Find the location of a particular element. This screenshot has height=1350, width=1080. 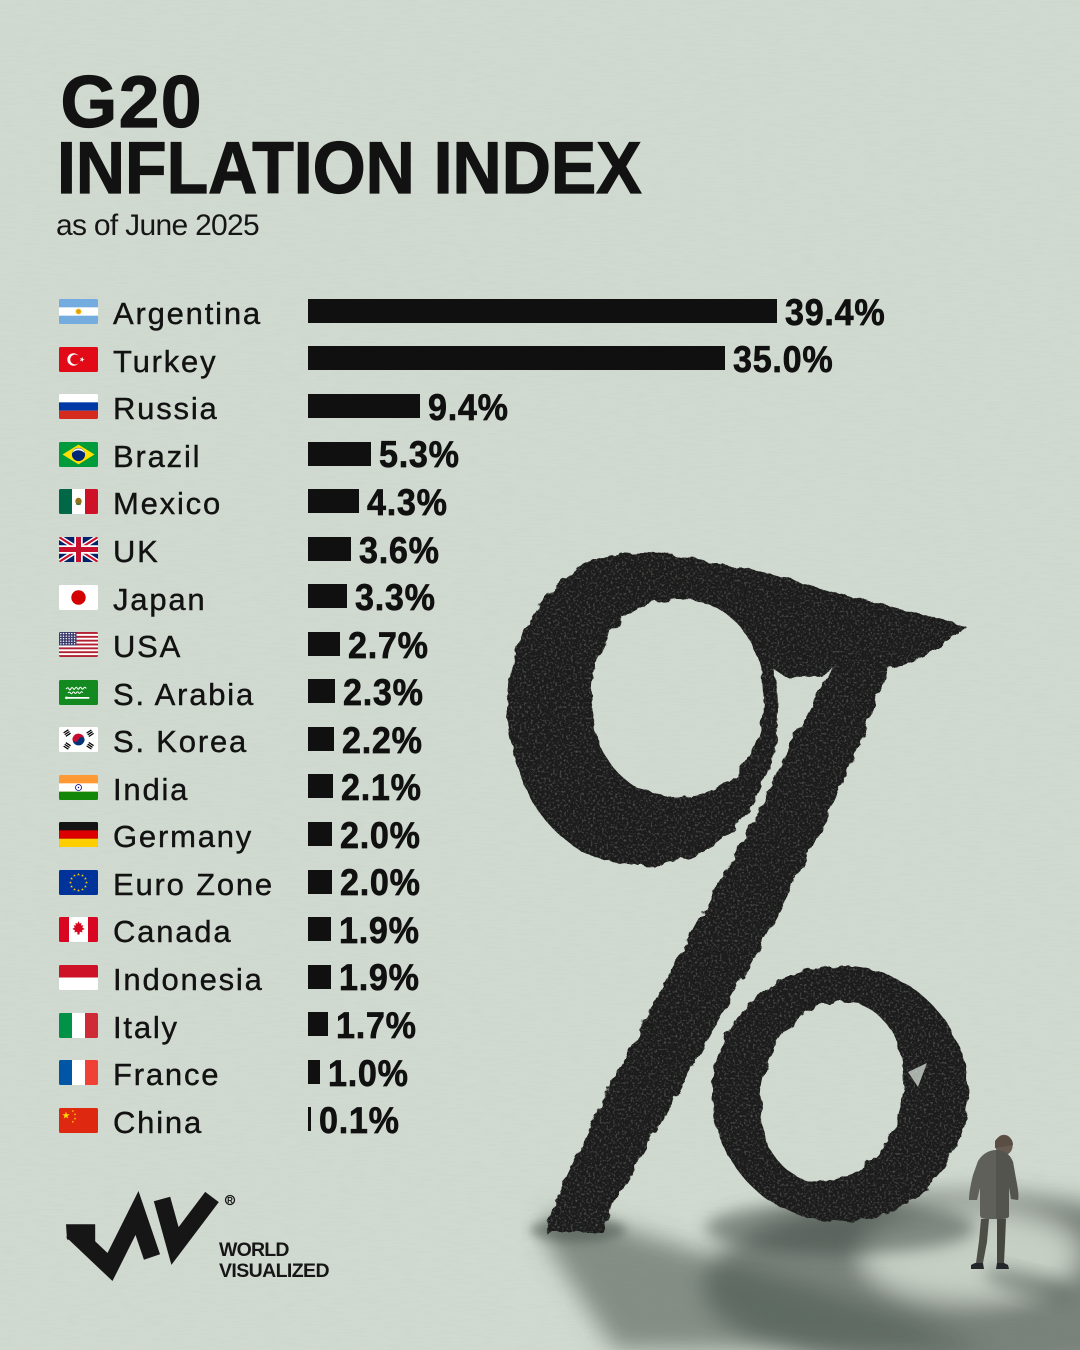

svg-text: WORLD is located at coordinates (254, 1250).